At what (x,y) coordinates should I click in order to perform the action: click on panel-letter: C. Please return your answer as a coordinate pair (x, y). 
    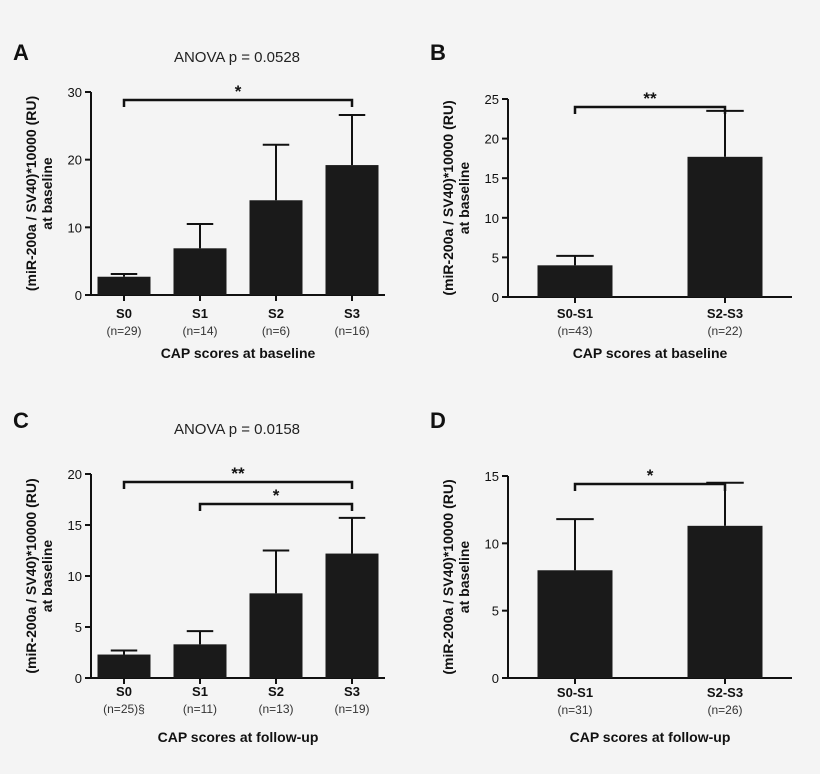
    Looking at the image, I should click on (21, 420).